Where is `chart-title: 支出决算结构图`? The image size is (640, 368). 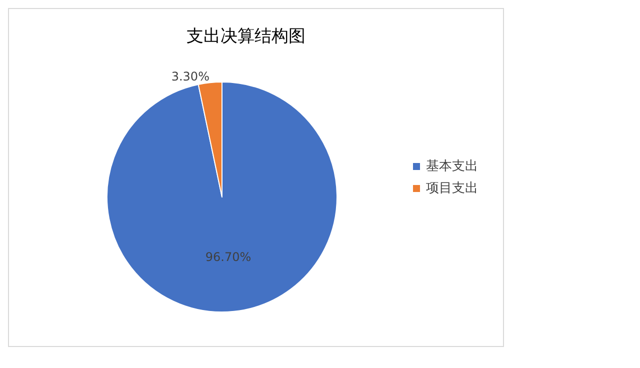
chart-title: 支出决算结构图 is located at coordinates (246, 36).